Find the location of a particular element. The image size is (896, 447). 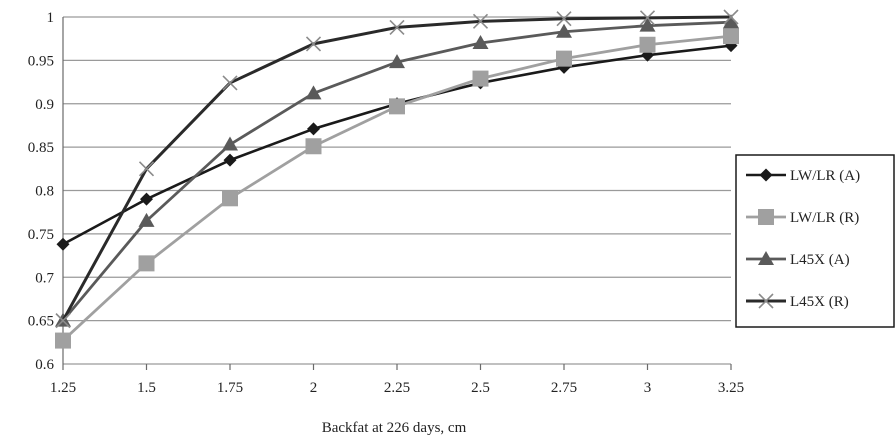

y-tick-label: 0.7 is located at coordinates (44, 278).